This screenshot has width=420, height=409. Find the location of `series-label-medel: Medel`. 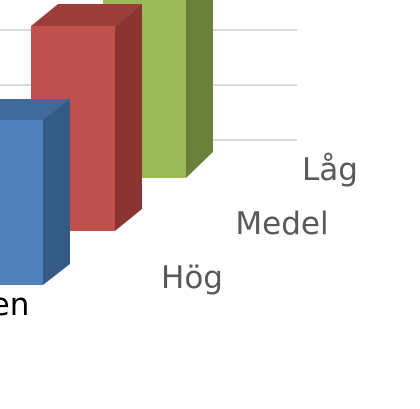

series-label-medel: Medel is located at coordinates (281, 224).